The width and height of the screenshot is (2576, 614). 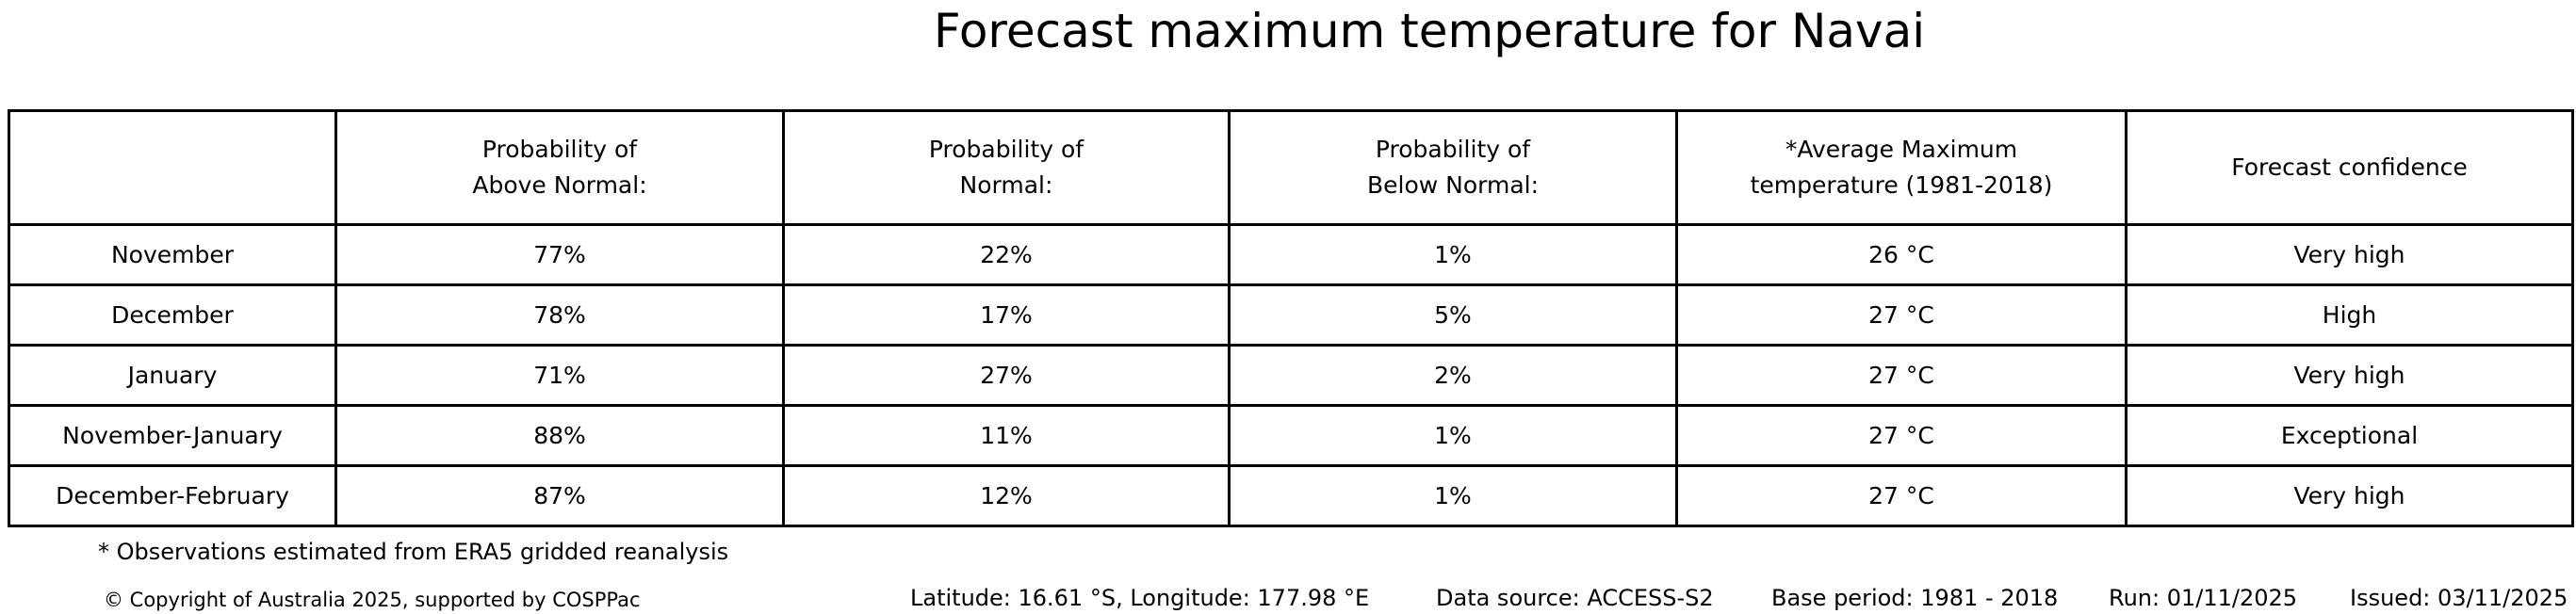 I want to click on cell-prob-normal: 17%, so click(x=1006, y=315).